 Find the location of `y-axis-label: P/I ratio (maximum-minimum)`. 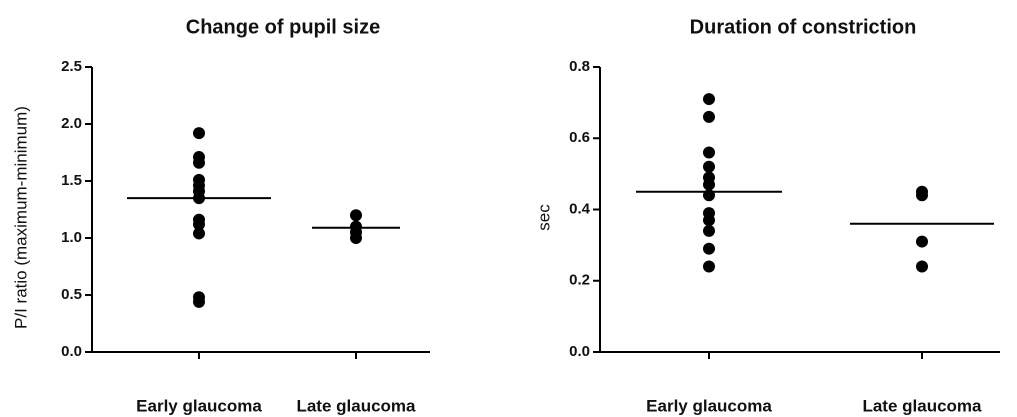

y-axis-label: P/I ratio (maximum-minimum) is located at coordinates (20, 217).